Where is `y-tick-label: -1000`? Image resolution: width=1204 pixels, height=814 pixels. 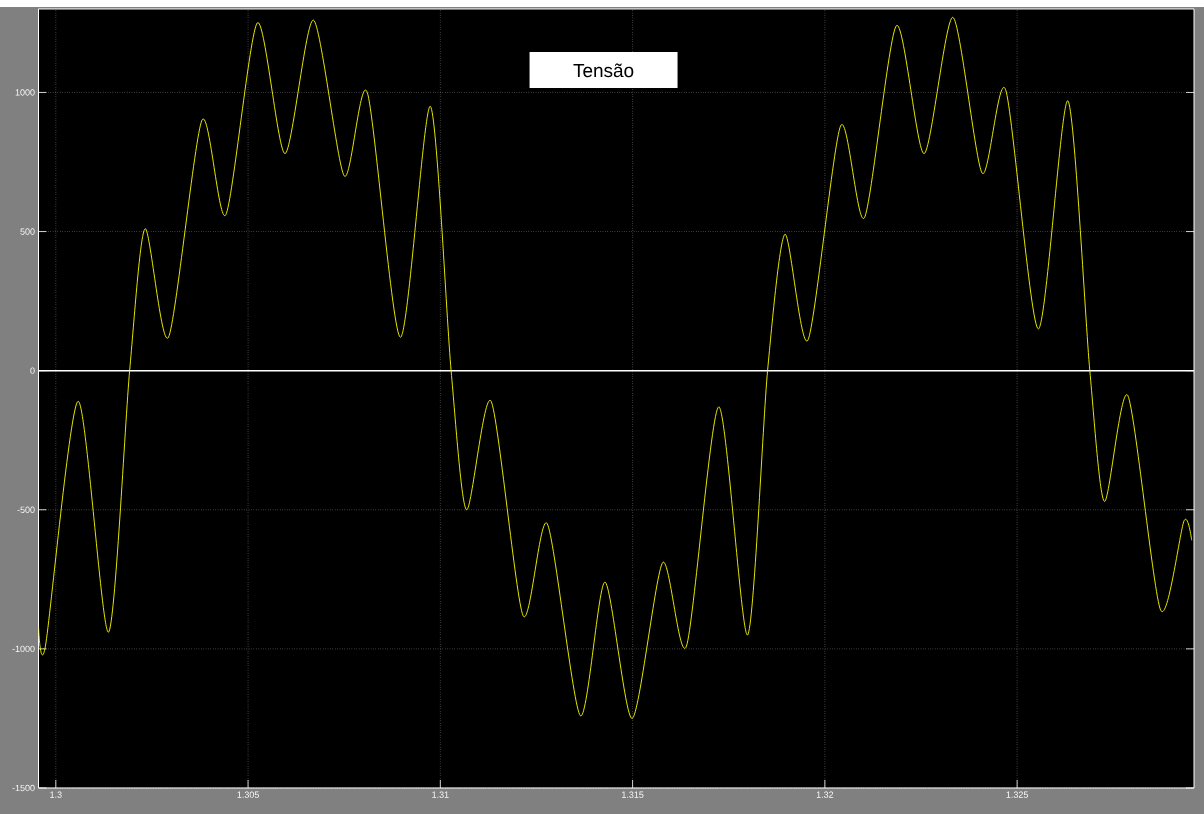 y-tick-label: -1000 is located at coordinates (23, 649).